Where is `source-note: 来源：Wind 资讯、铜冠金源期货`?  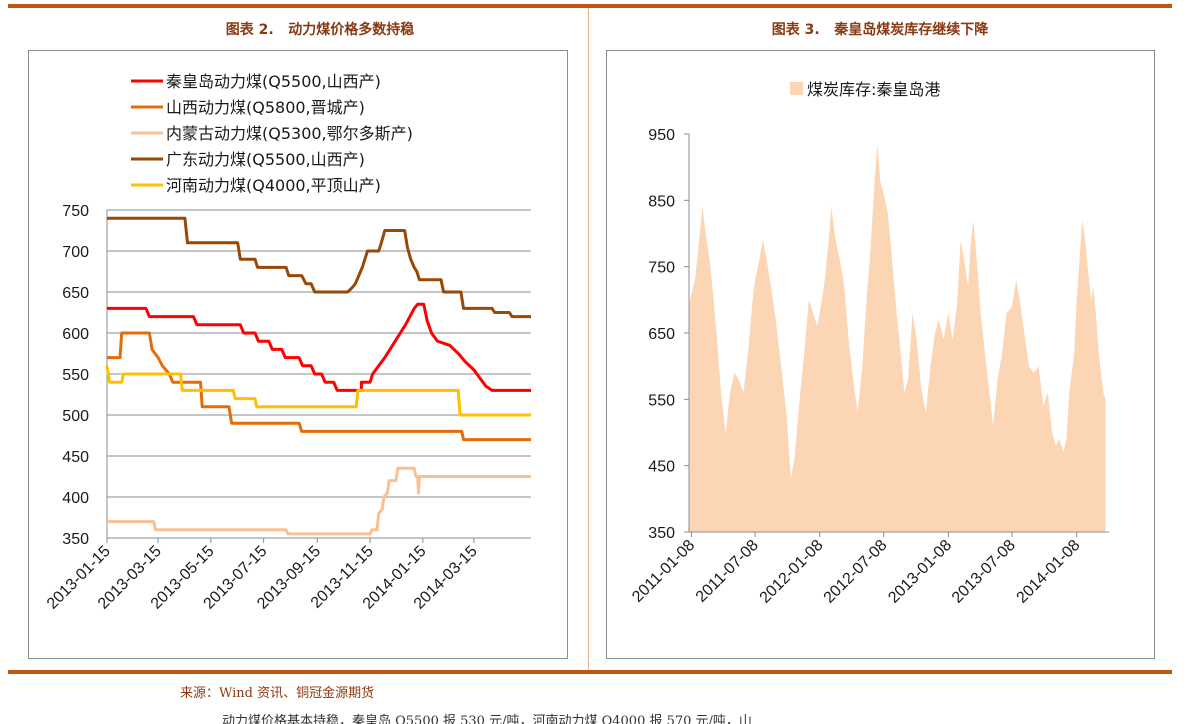 source-note: 来源：Wind 资讯、铜冠金源期货 is located at coordinates (277, 693).